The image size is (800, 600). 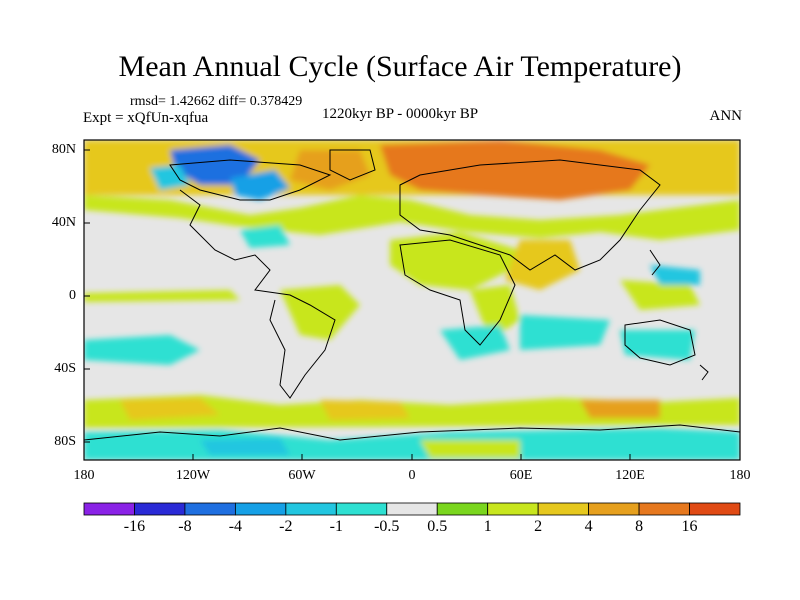 What do you see at coordinates (193, 475) in the screenshot?
I see `lon-label-120w: 120W` at bounding box center [193, 475].